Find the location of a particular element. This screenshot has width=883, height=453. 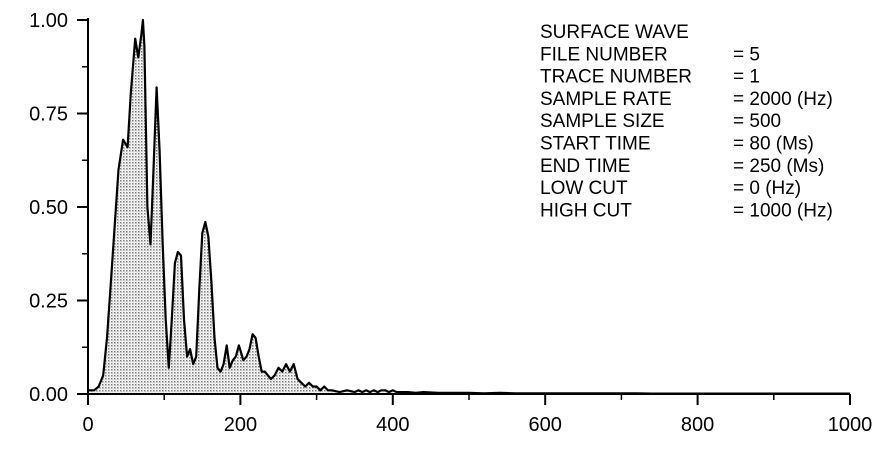

info-value: = 1 is located at coordinates (746, 77).